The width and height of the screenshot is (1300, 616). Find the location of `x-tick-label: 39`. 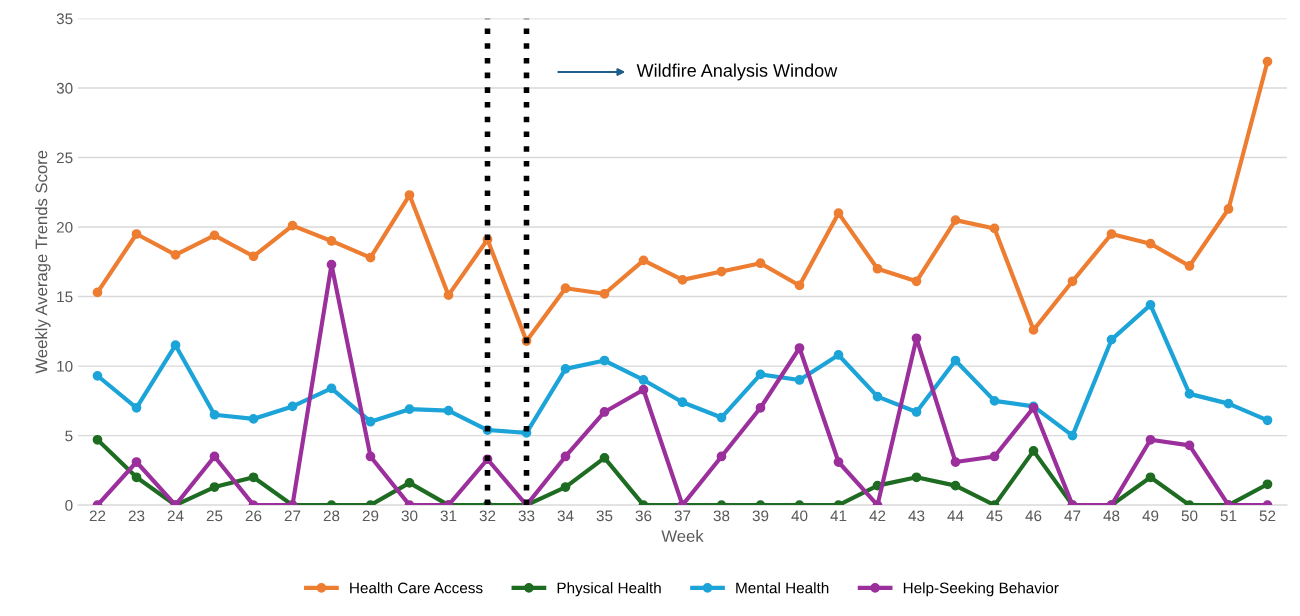

x-tick-label: 39 is located at coordinates (760, 516).